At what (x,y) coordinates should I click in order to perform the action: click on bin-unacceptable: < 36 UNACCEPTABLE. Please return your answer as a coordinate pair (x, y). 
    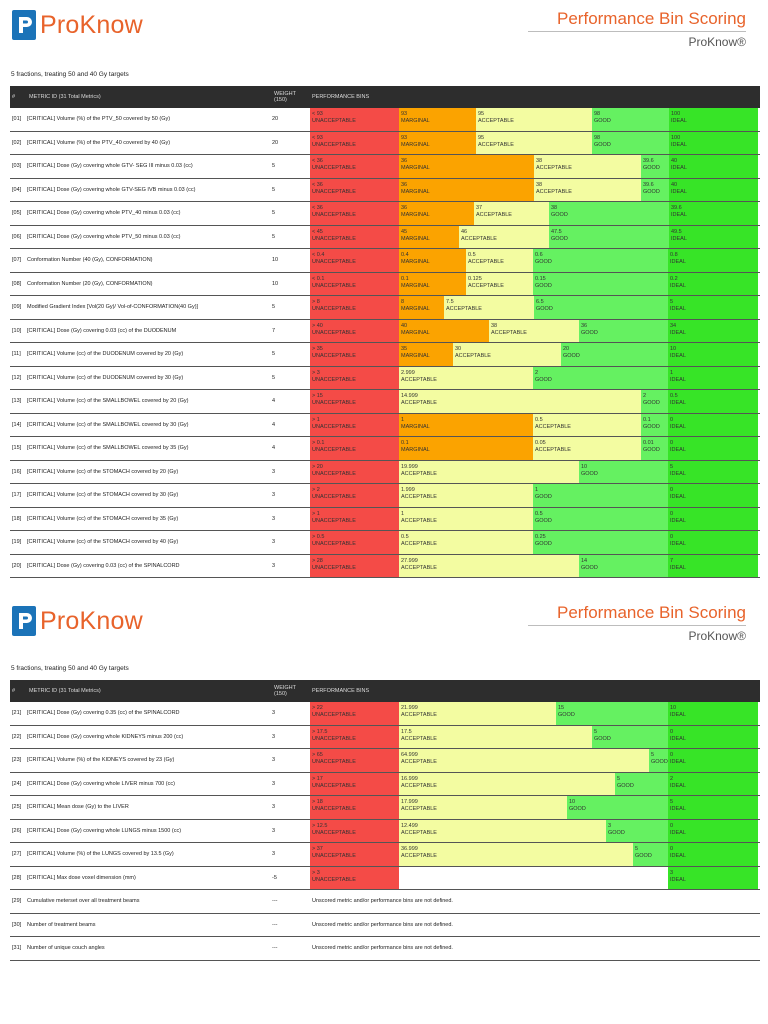
    Looking at the image, I should click on (354, 189).